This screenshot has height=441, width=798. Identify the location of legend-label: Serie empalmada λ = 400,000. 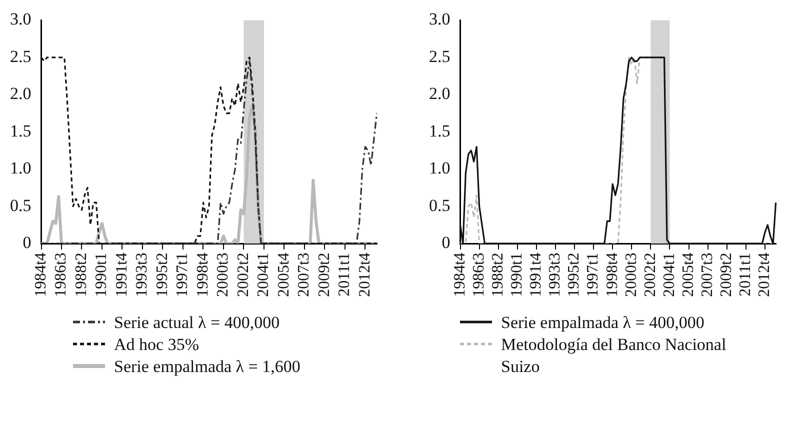
(602, 323).